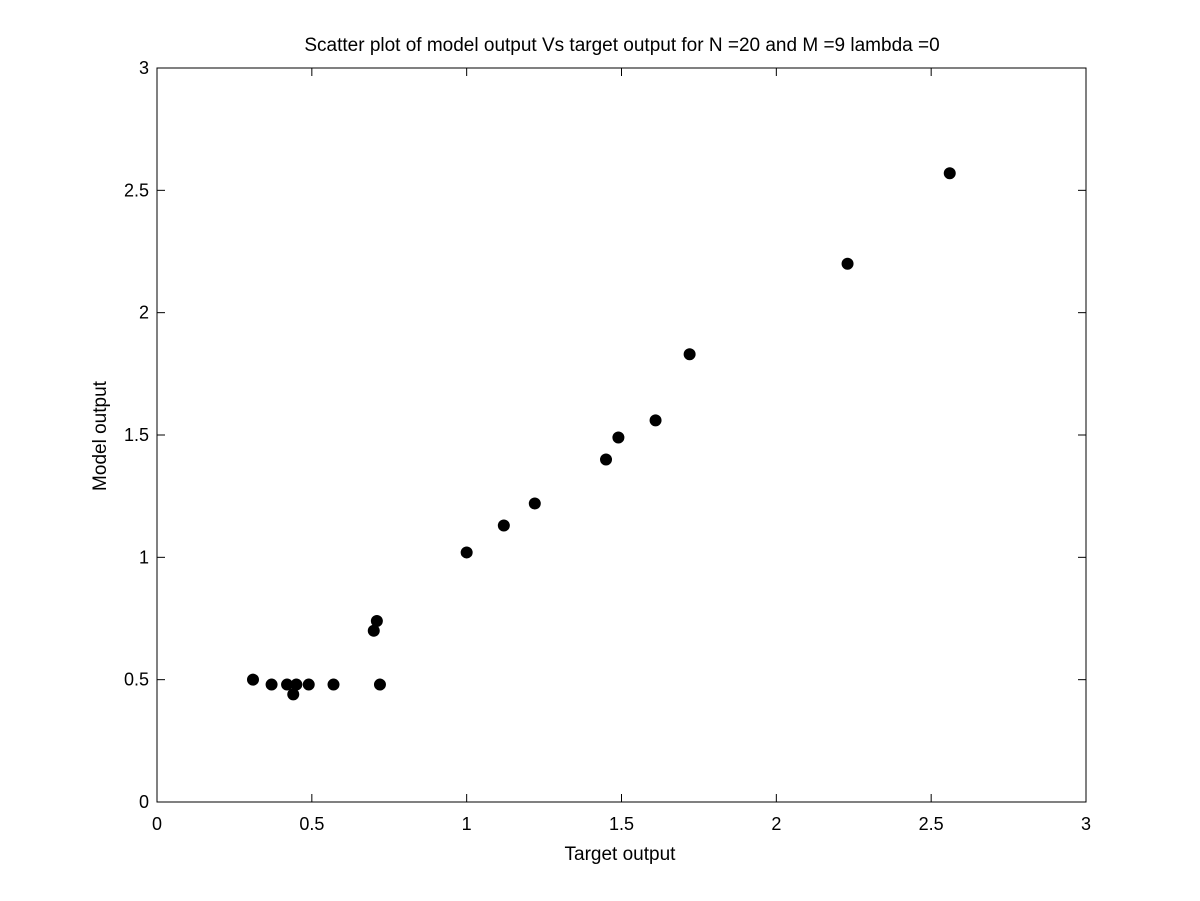 The image size is (1200, 901). I want to click on y-axis-label: Model output, so click(100, 435).